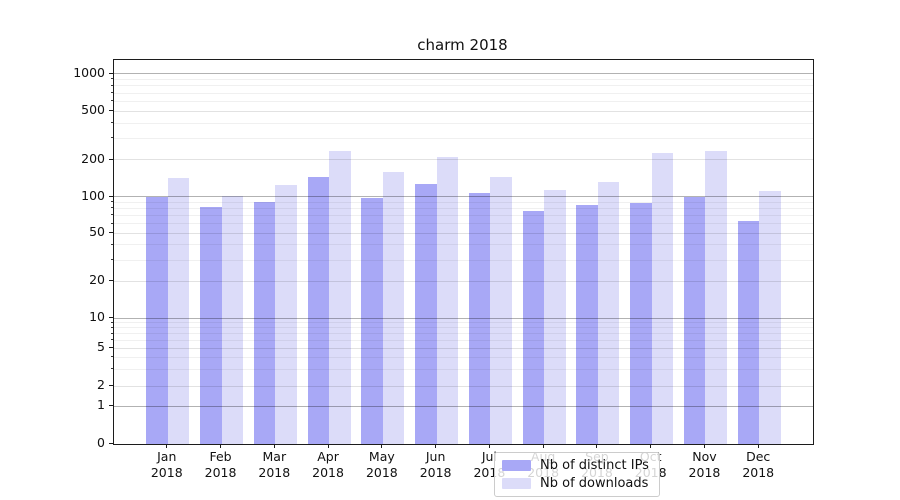 The width and height of the screenshot is (900, 500). What do you see at coordinates (101, 385) in the screenshot?
I see `y-tick-label: 2` at bounding box center [101, 385].